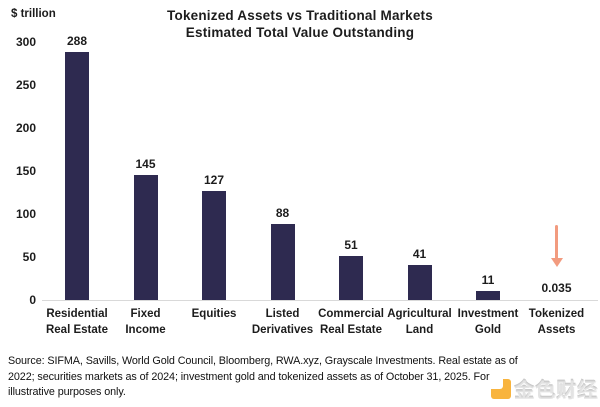 Image resolution: width=600 pixels, height=407 pixels. I want to click on bar-value-label-4: 51, so click(351, 245).